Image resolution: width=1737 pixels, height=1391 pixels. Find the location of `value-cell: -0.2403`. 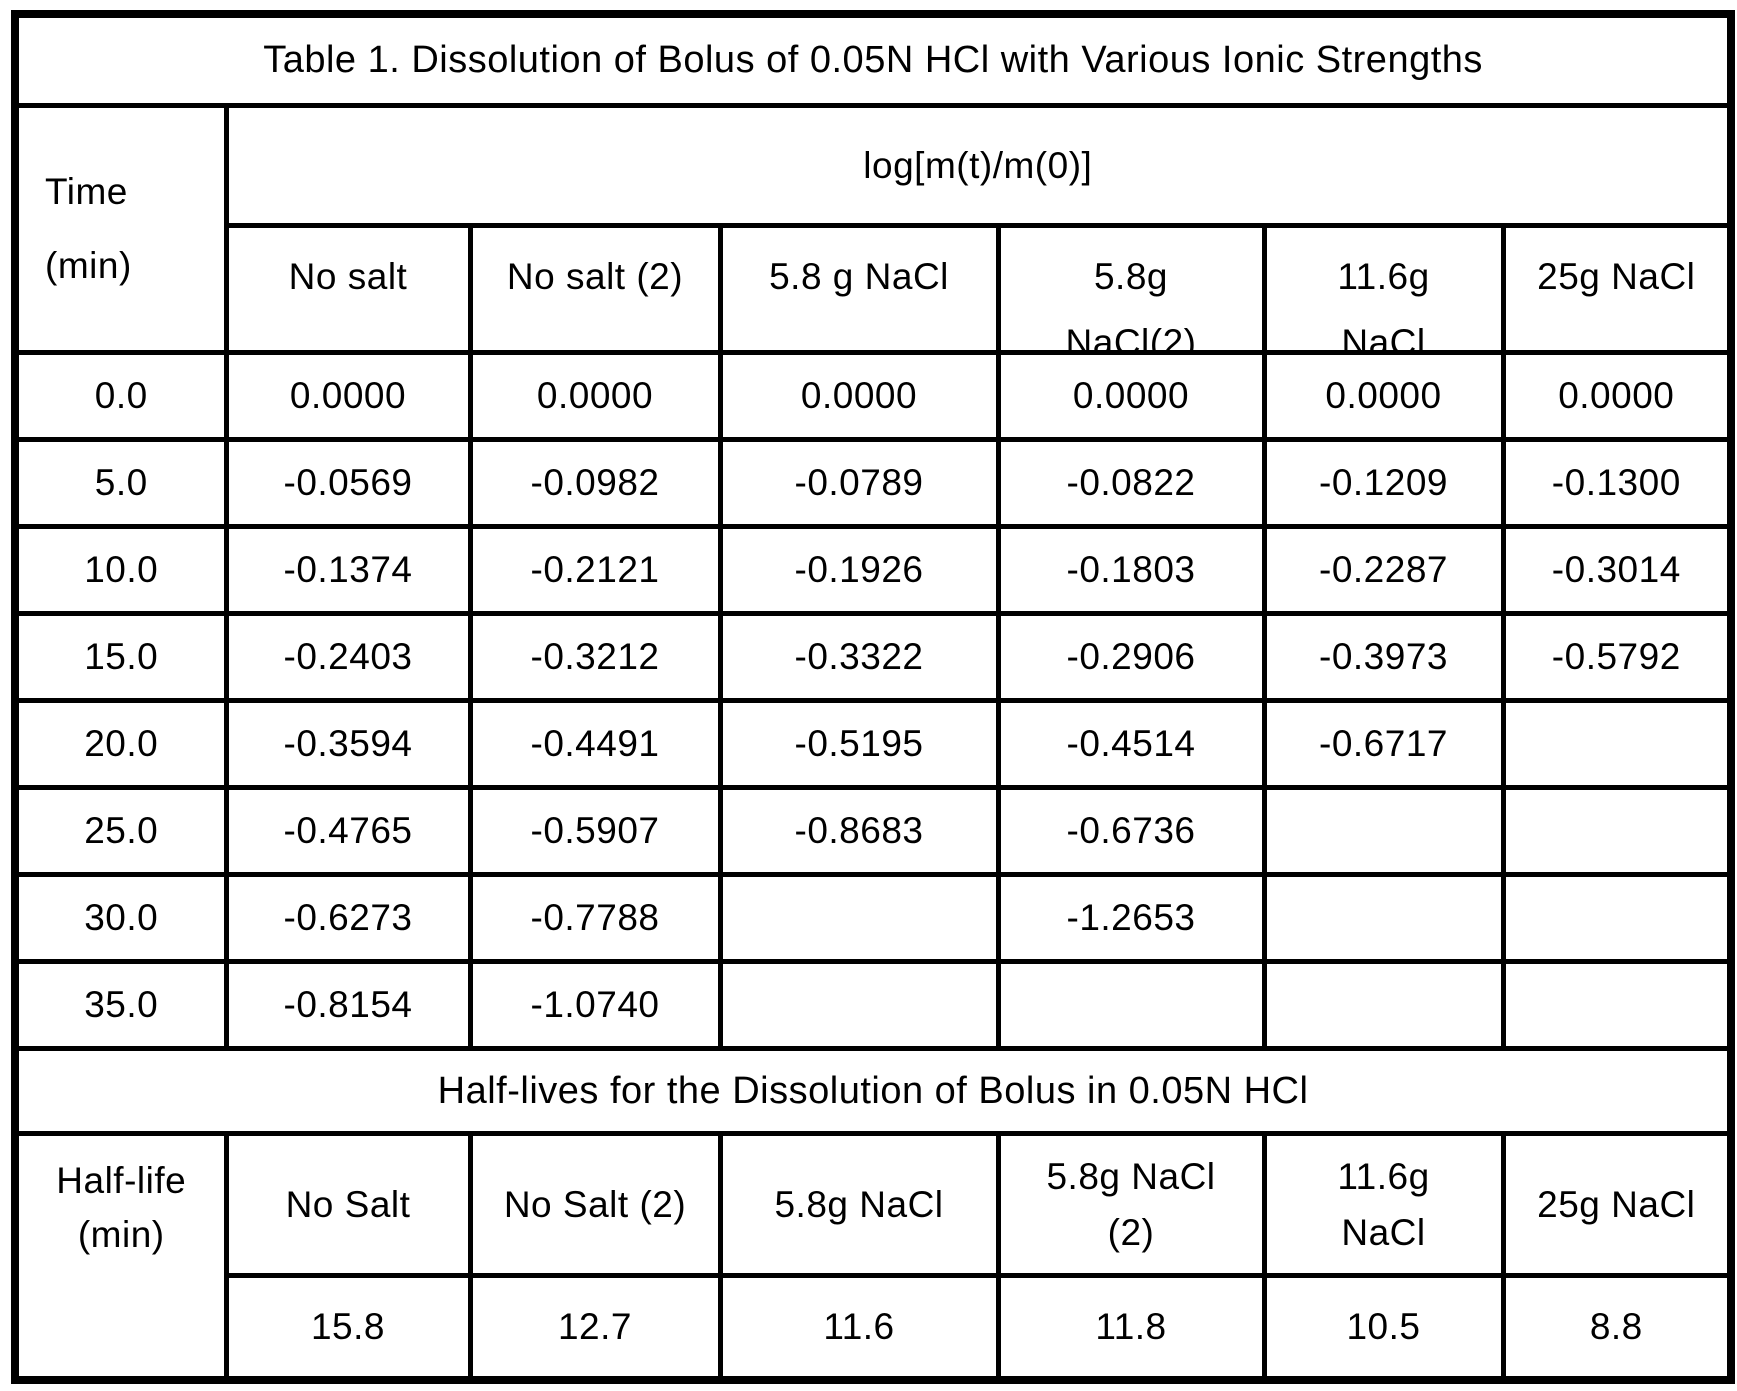

value-cell: -0.2403 is located at coordinates (348, 657).